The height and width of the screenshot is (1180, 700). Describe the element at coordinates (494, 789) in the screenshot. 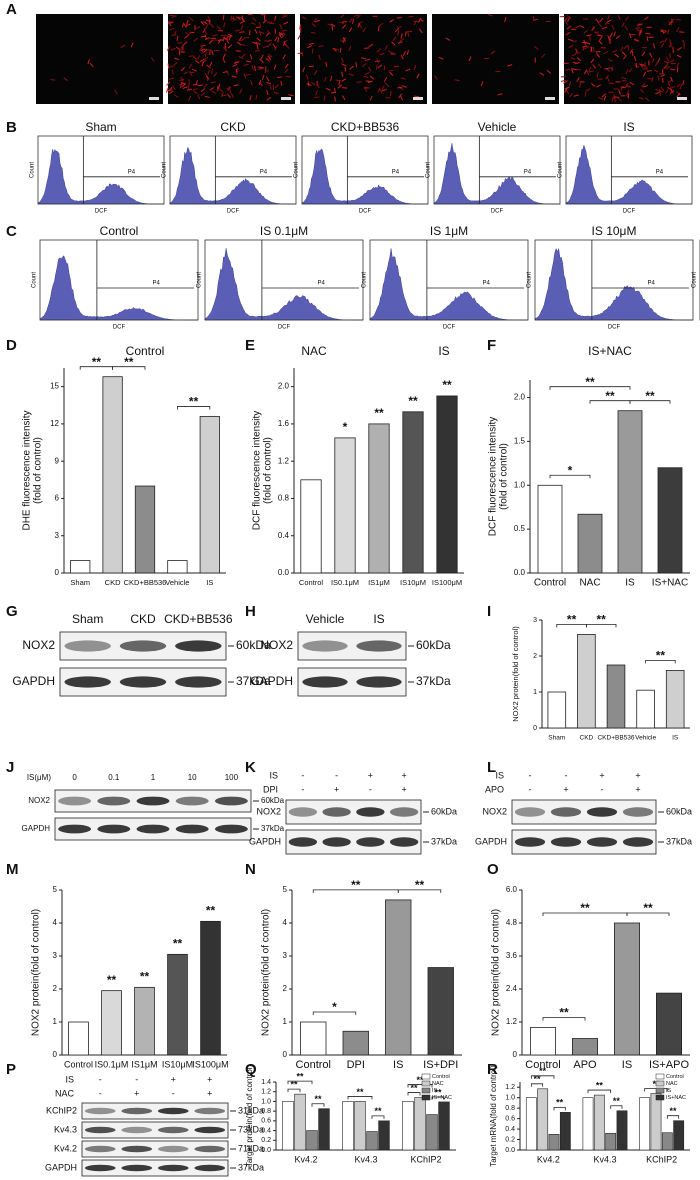

I see `condition-name: APO` at that location.